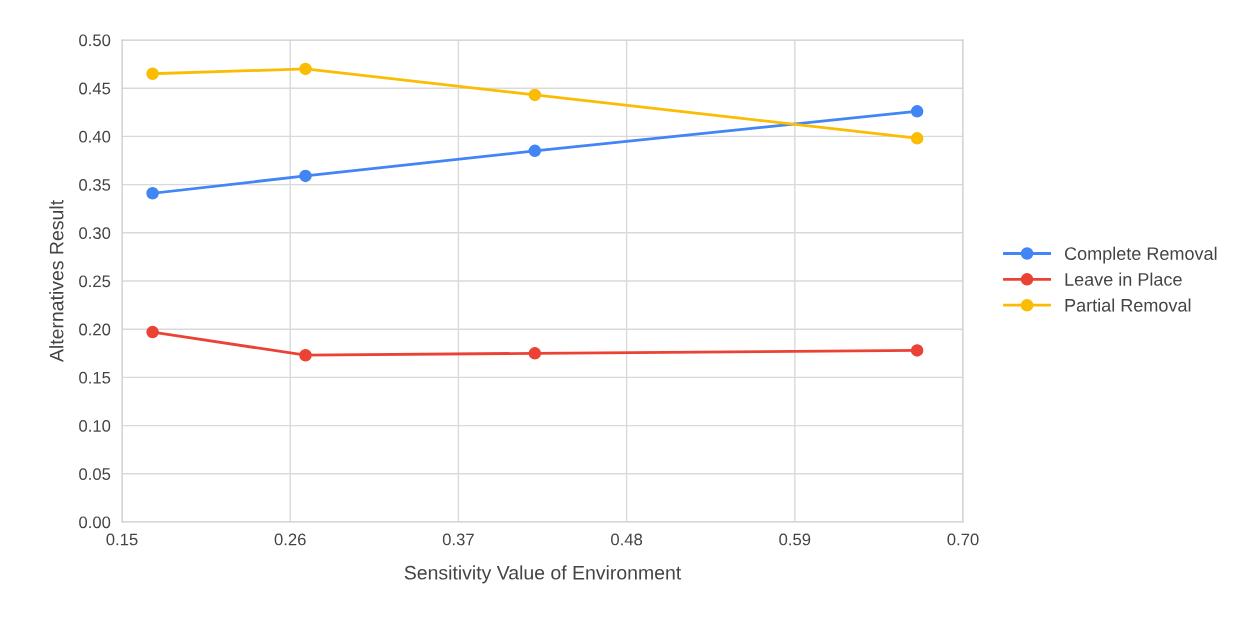 The width and height of the screenshot is (1241, 631). What do you see at coordinates (56, 281) in the screenshot?
I see `y-axis-title: Alternatives Result` at bounding box center [56, 281].